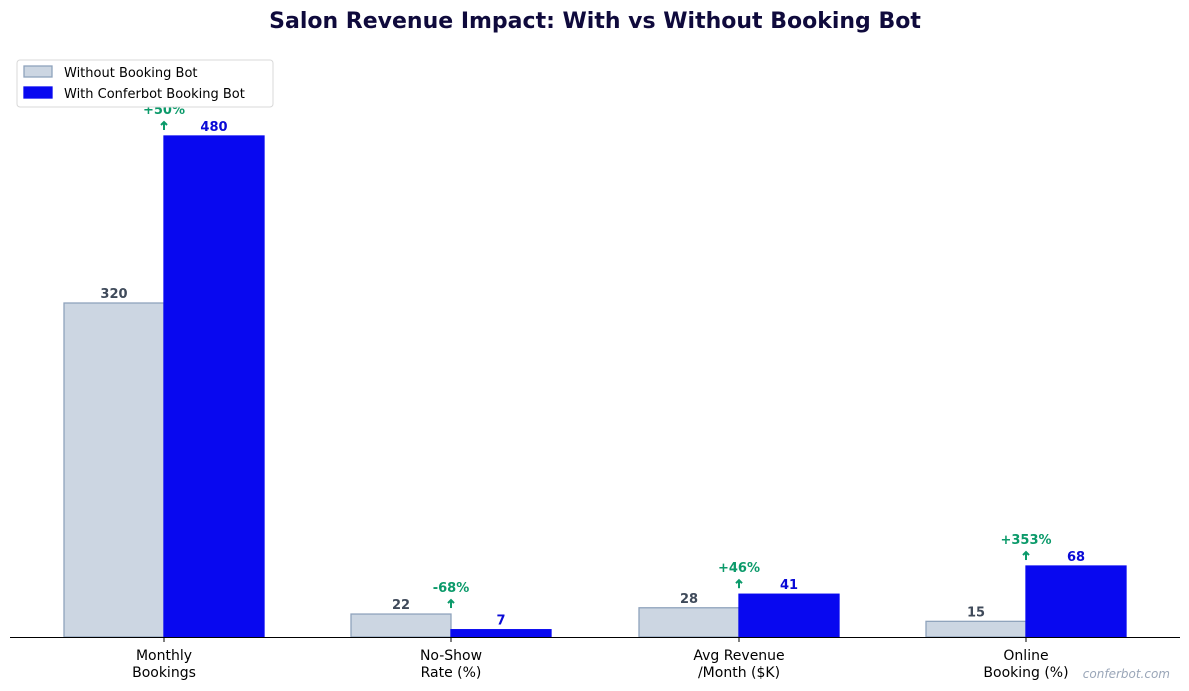 This screenshot has height=691, width=1189. What do you see at coordinates (113, 294) in the screenshot?
I see `value-label-without: 320` at bounding box center [113, 294].